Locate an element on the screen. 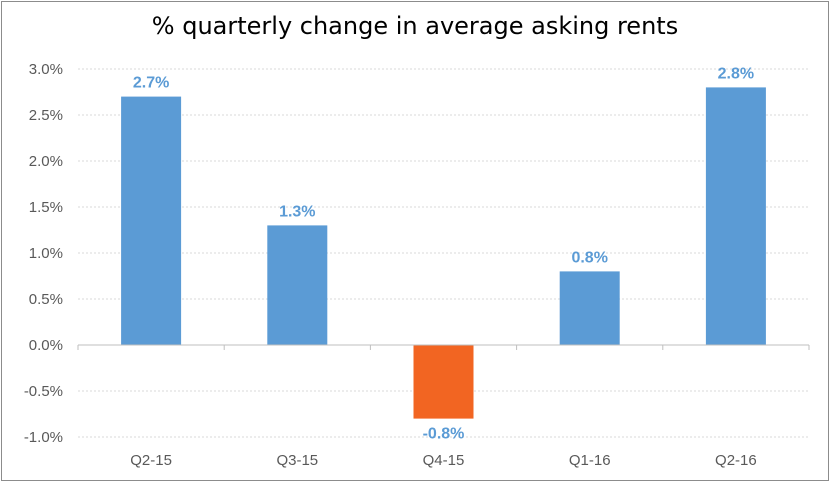 This screenshot has height=484, width=832. data-label: 0.8% is located at coordinates (589, 257).